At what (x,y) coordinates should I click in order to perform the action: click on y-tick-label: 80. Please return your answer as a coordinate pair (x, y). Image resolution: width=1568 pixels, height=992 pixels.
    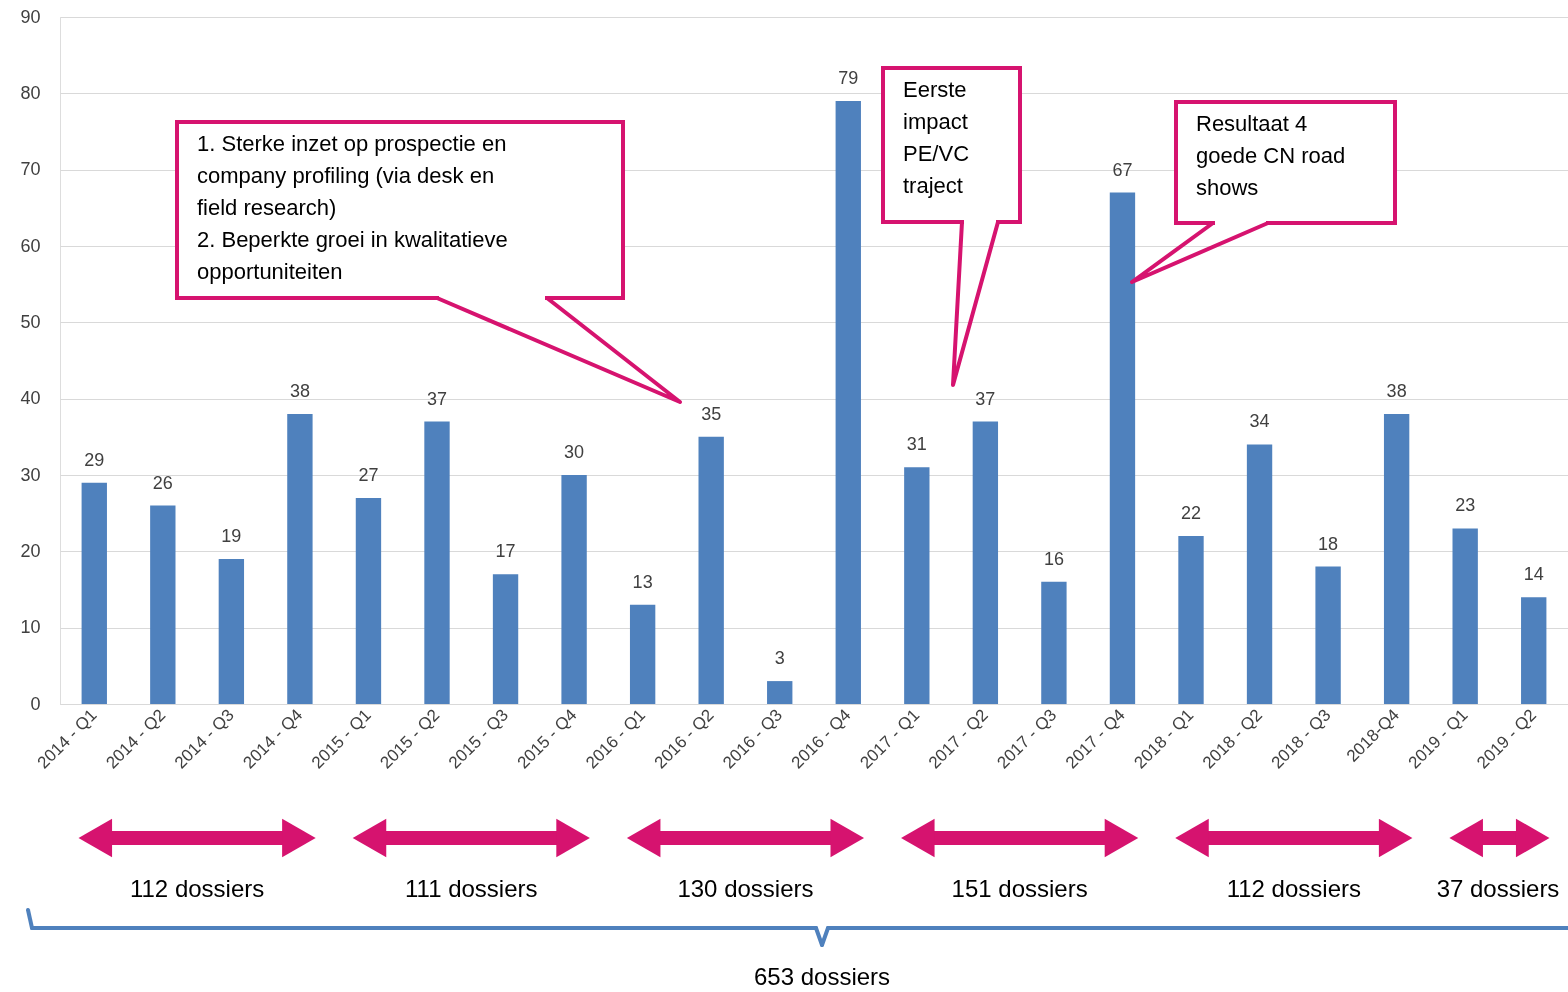
    Looking at the image, I should click on (30, 92).